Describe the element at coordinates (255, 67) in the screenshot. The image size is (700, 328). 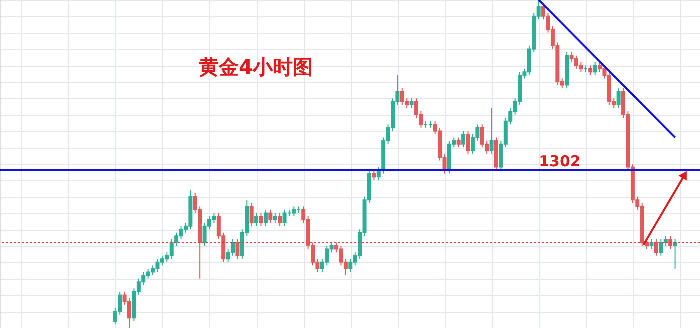
I see `text: 黄金4小时图` at that location.